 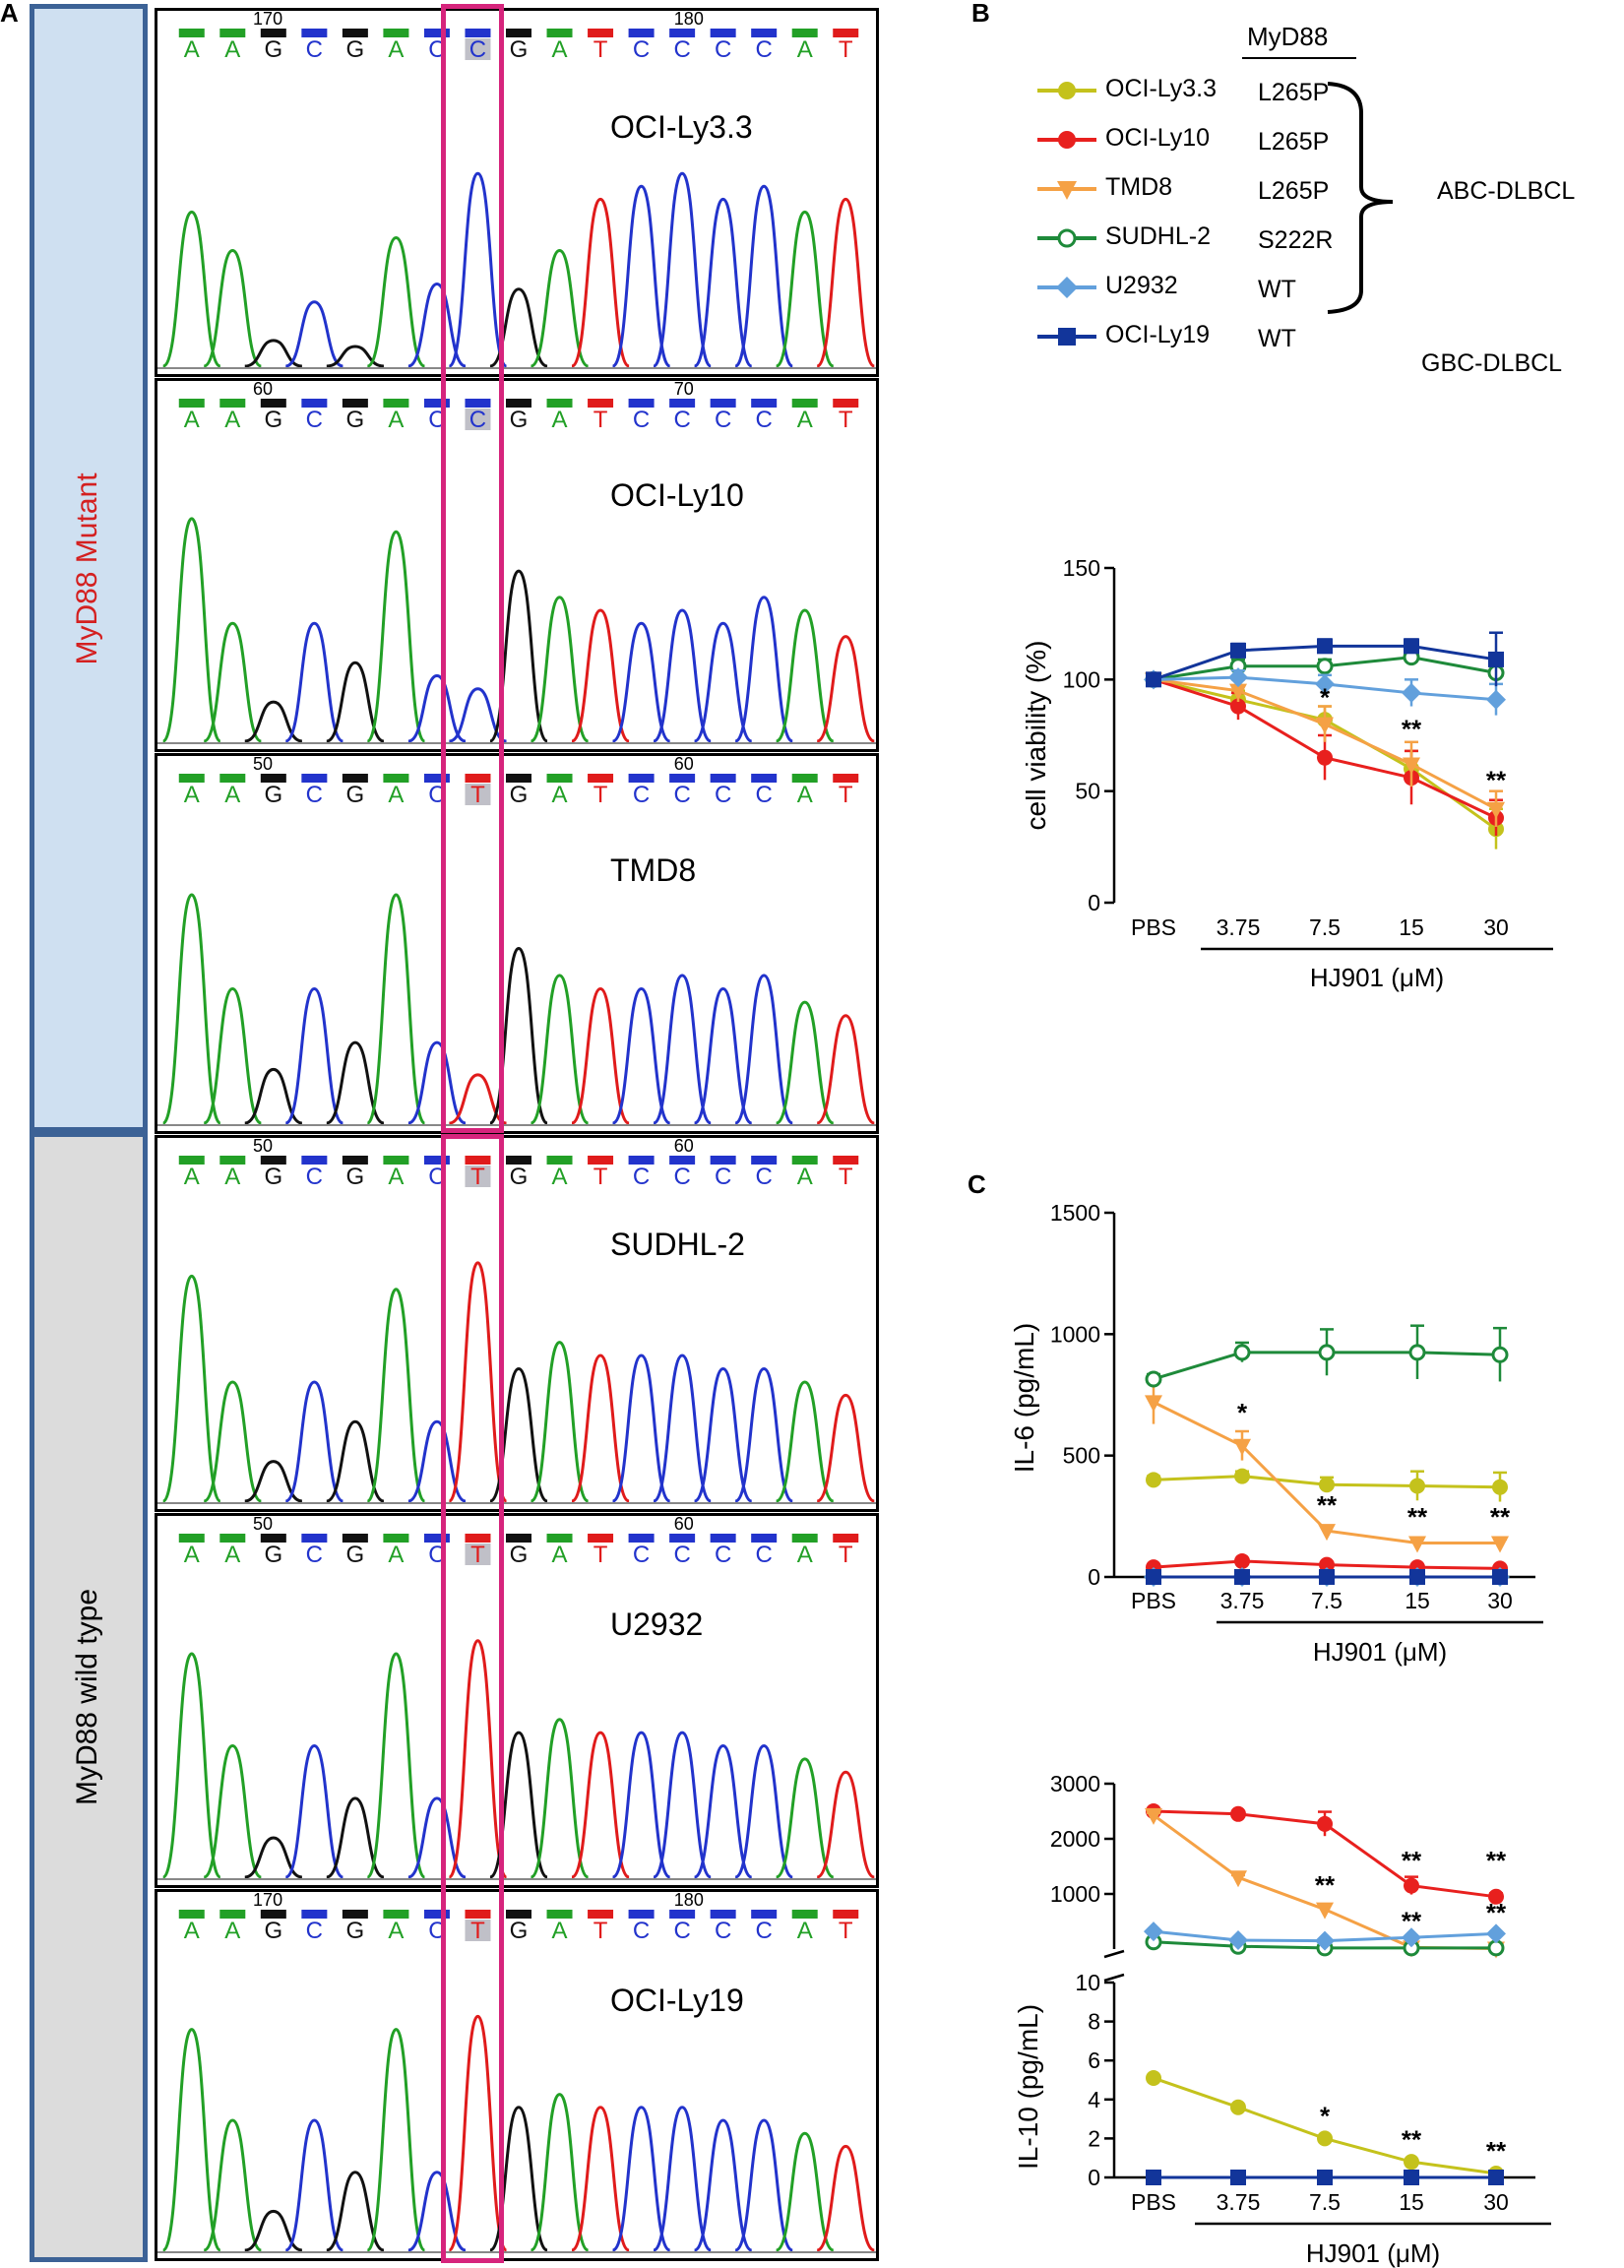 I want to click on y-axis-label: IL-10 (pg/mL), so click(x=1028, y=2087).